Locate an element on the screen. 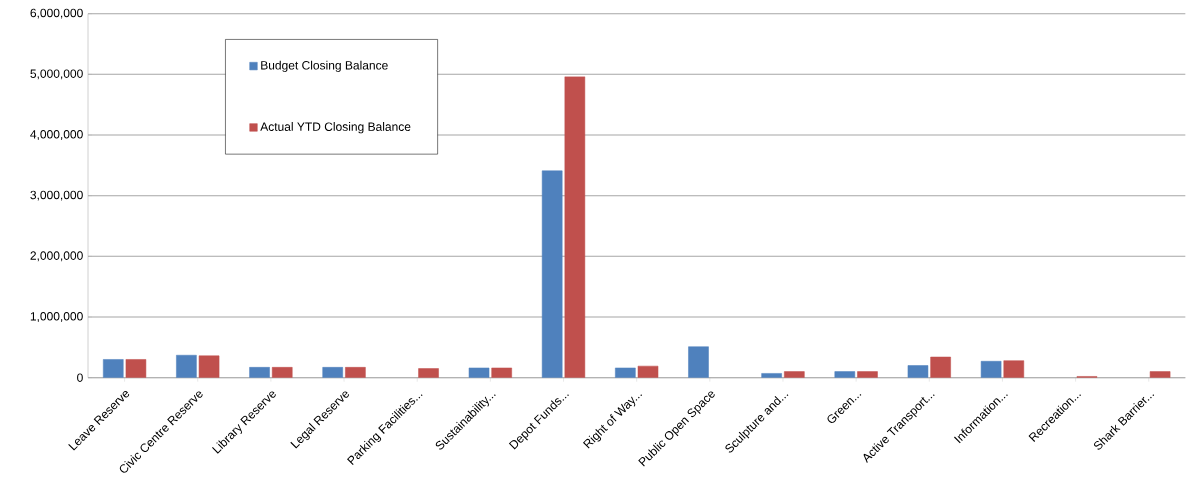 The height and width of the screenshot is (483, 1188). y-tick-label: 3,000,000 is located at coordinates (56, 195).